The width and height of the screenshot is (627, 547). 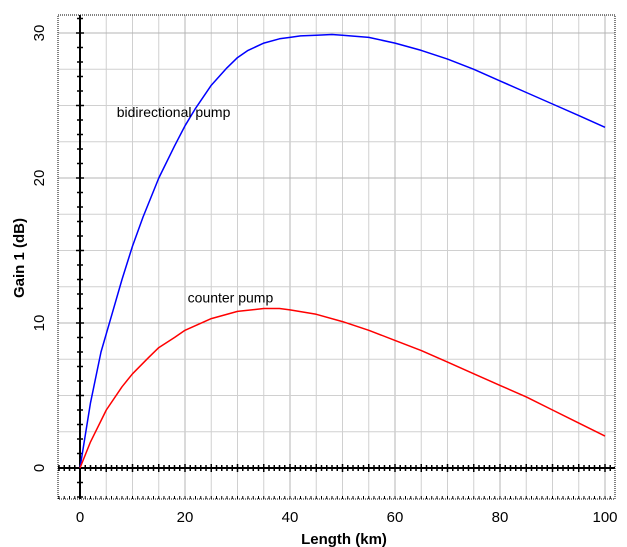 What do you see at coordinates (185, 517) in the screenshot?
I see `x-tick-label: 20` at bounding box center [185, 517].